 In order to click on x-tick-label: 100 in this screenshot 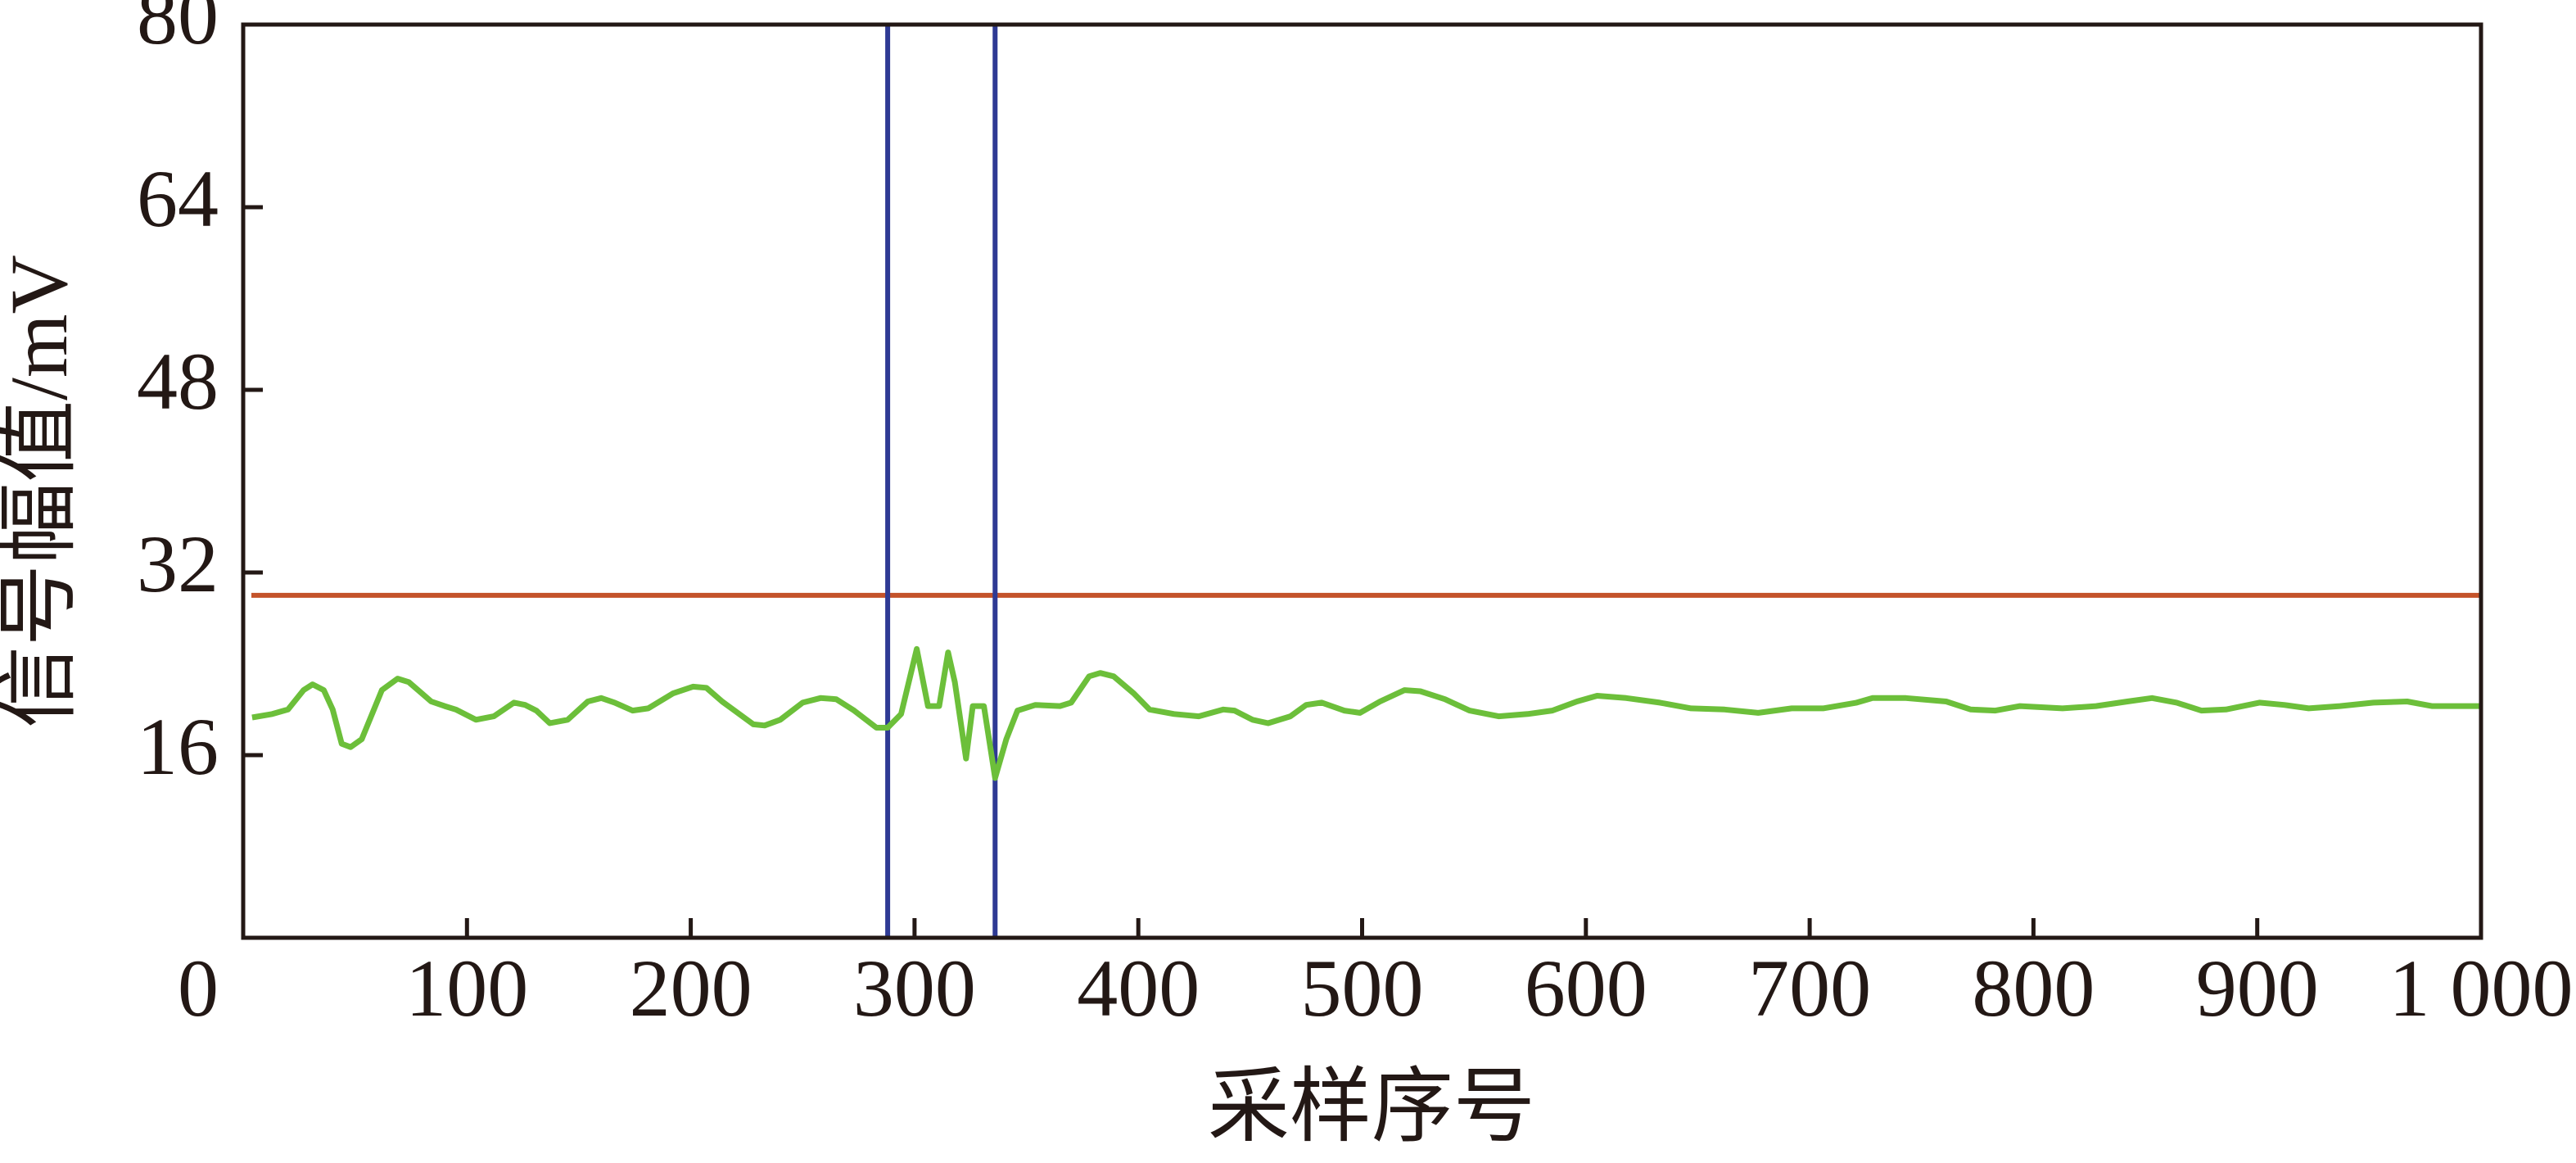, I will do `click(466, 989)`.